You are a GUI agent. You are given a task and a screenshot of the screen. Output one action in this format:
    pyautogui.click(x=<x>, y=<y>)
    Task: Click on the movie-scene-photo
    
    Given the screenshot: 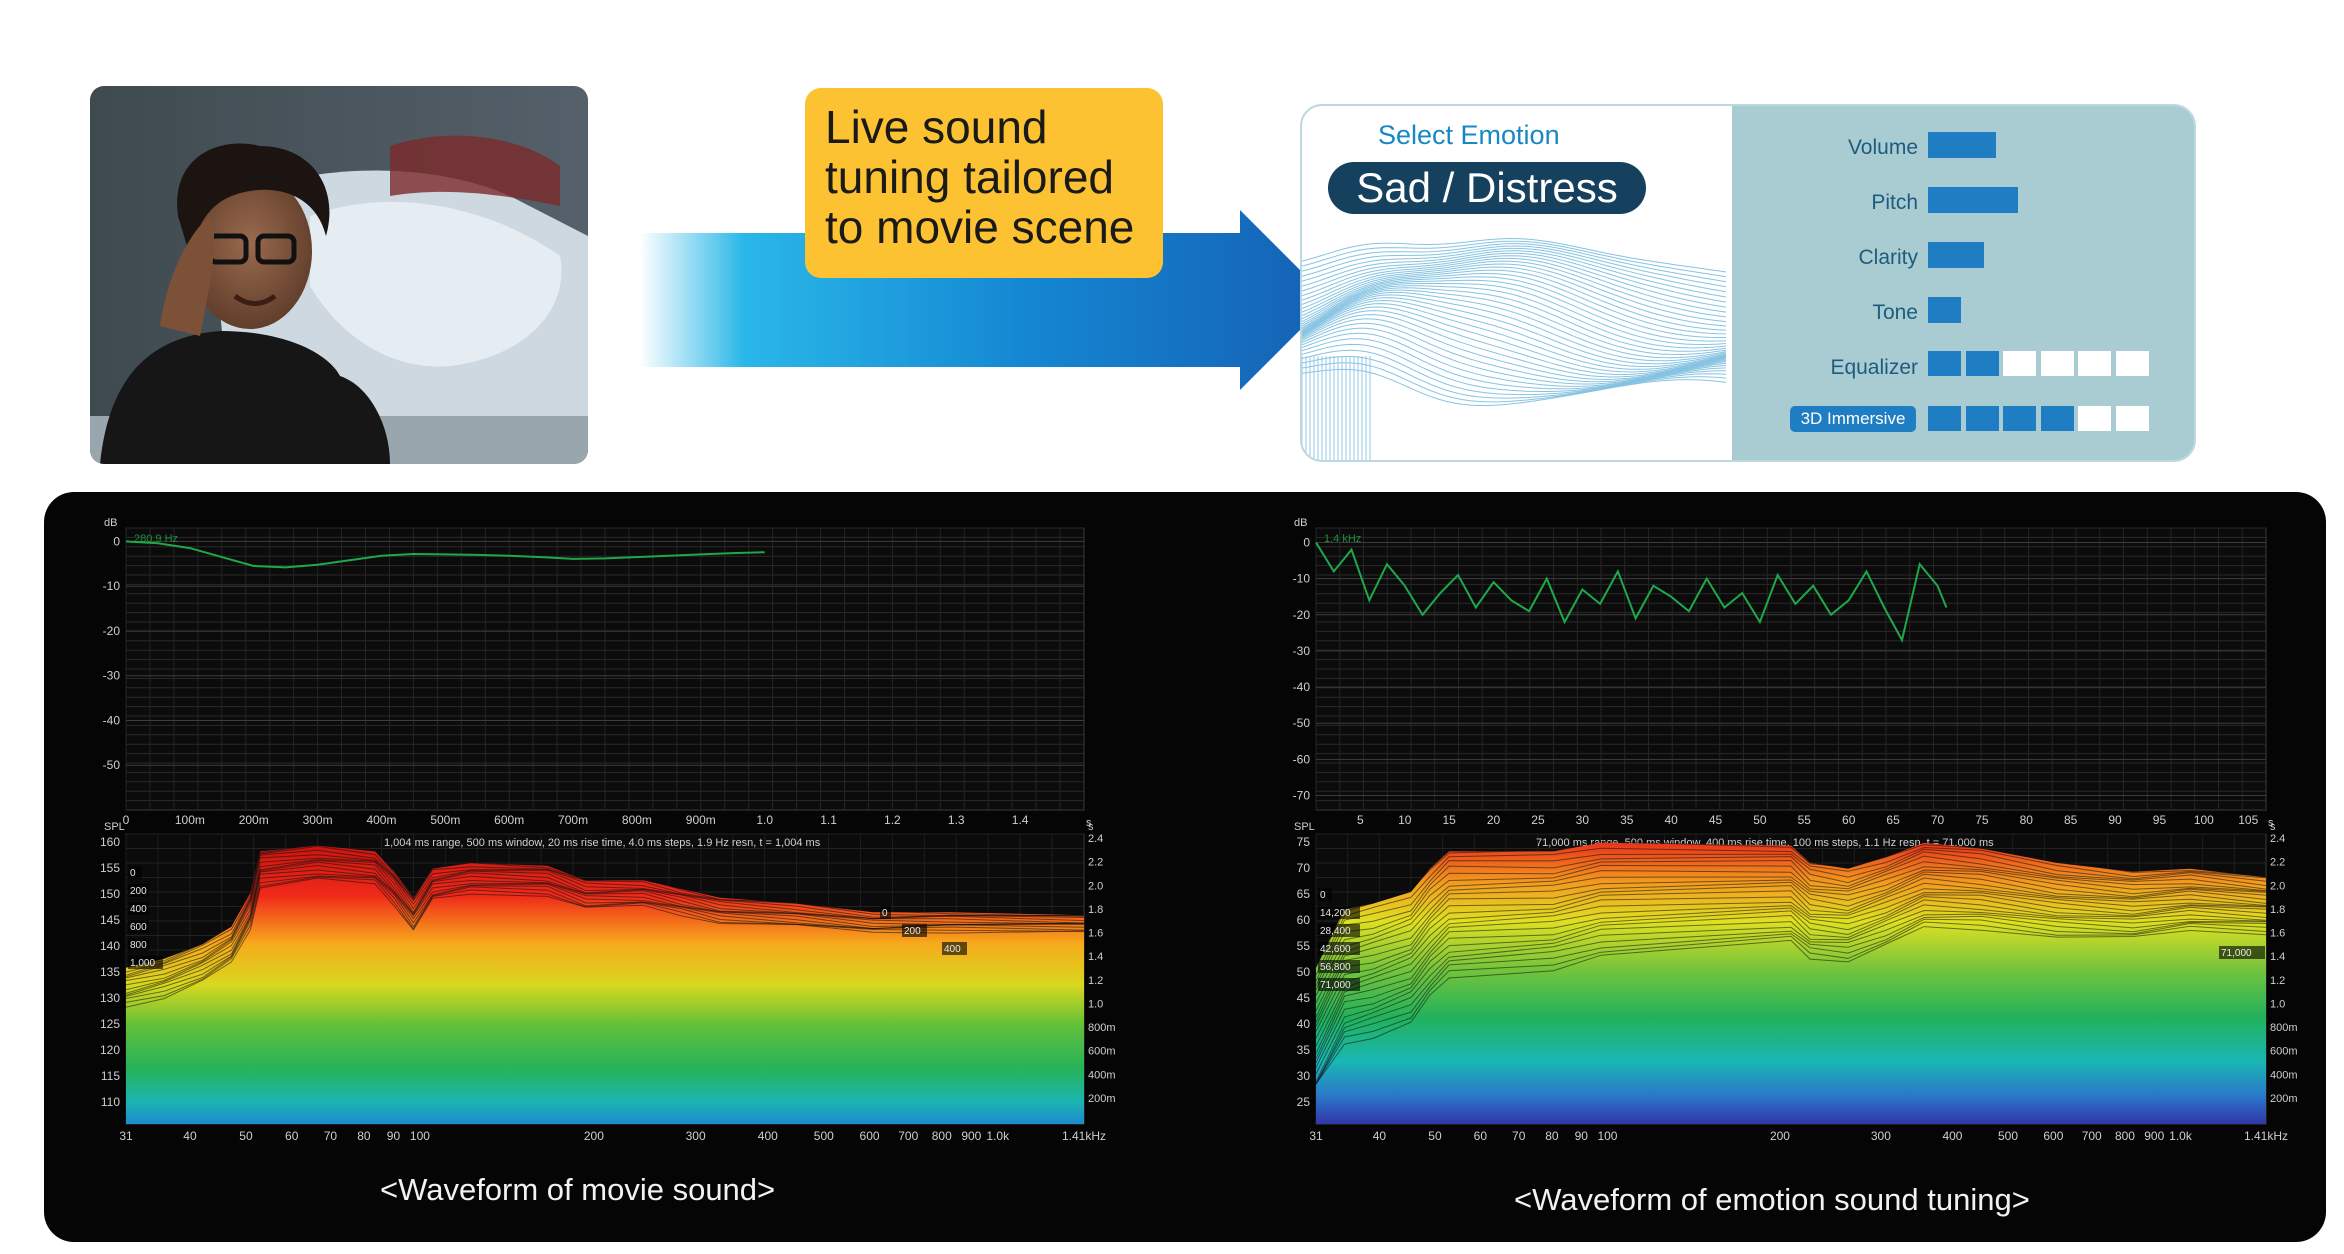 What is the action you would take?
    pyautogui.click(x=339, y=275)
    